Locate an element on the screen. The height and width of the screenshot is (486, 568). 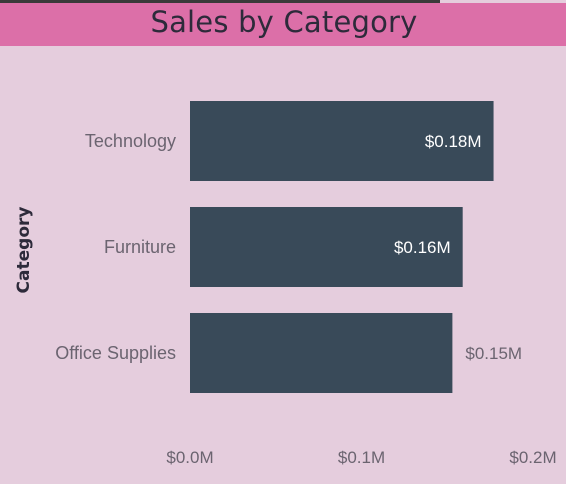
category-label: Office Supplies is located at coordinates (115, 353).